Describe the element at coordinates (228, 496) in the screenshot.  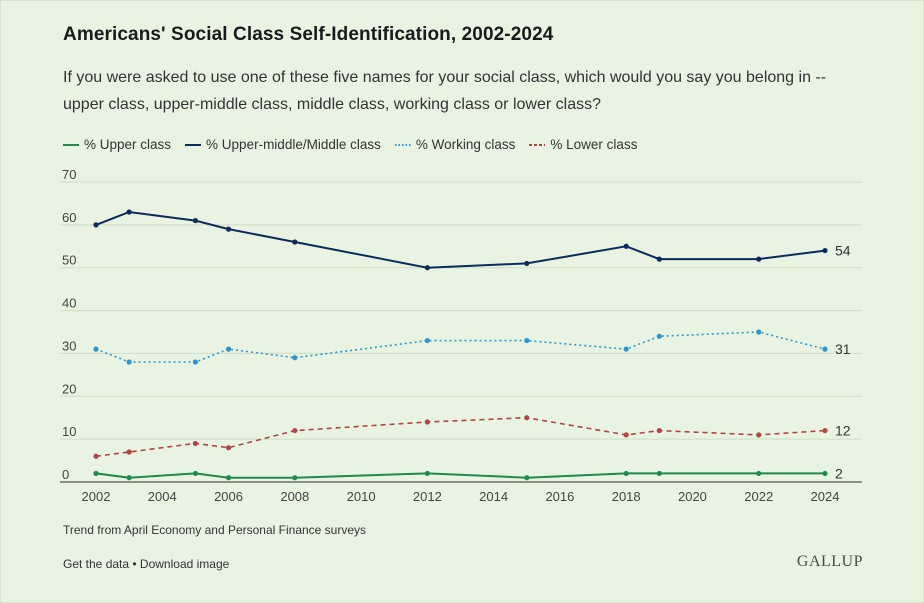
I see `x-tick-label: 2006` at that location.